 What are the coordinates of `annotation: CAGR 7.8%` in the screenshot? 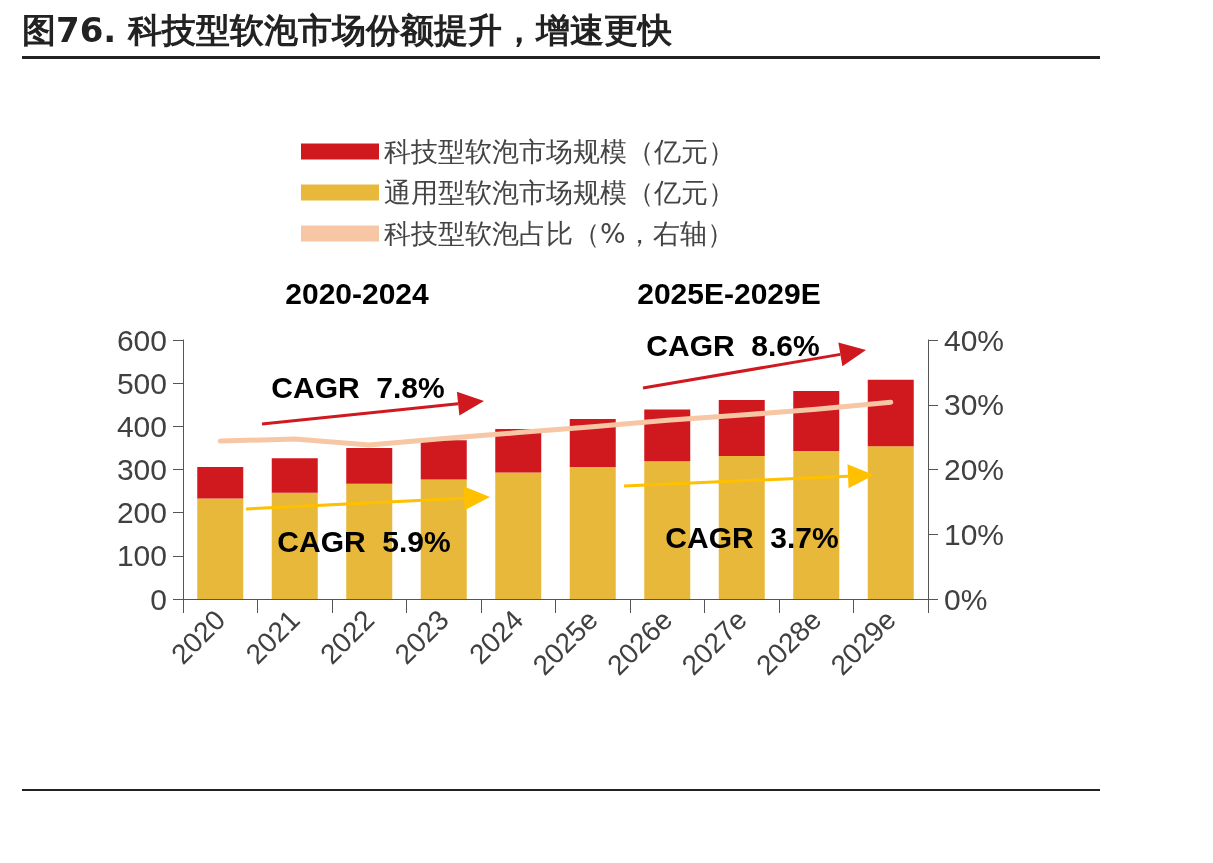 It's located at (358, 387).